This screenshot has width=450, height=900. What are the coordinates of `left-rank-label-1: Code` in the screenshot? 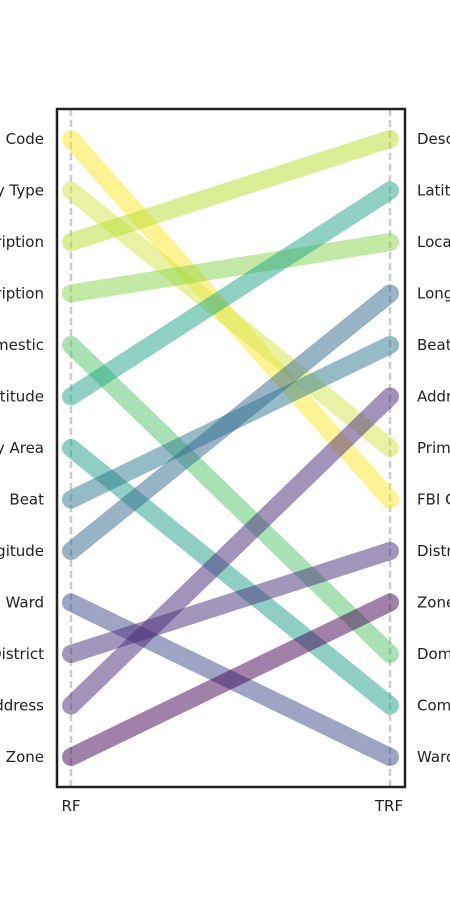 It's located at (25, 139).